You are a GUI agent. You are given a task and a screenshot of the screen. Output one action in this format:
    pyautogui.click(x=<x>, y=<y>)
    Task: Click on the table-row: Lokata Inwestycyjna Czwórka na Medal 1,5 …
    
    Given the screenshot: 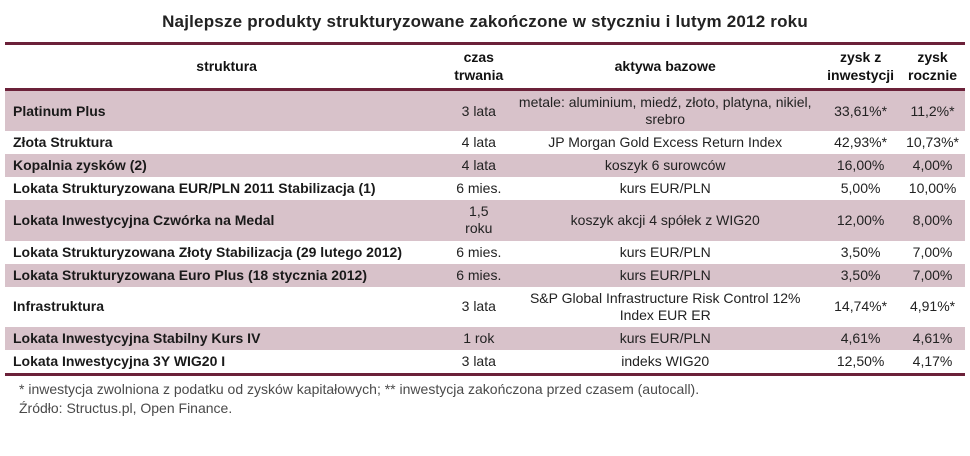 What is the action you would take?
    pyautogui.click(x=485, y=220)
    